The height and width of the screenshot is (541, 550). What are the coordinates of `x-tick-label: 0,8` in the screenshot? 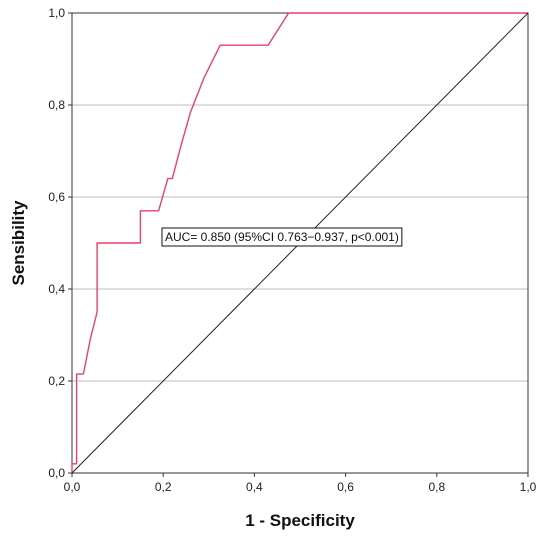 It's located at (436, 487).